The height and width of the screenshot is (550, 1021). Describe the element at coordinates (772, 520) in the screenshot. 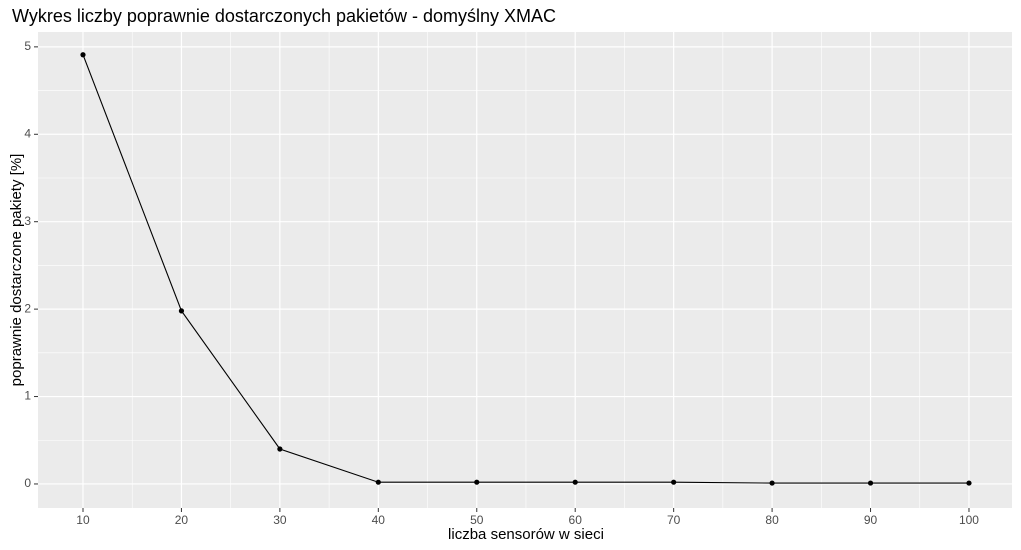

I see `x-tick-label: 80` at that location.